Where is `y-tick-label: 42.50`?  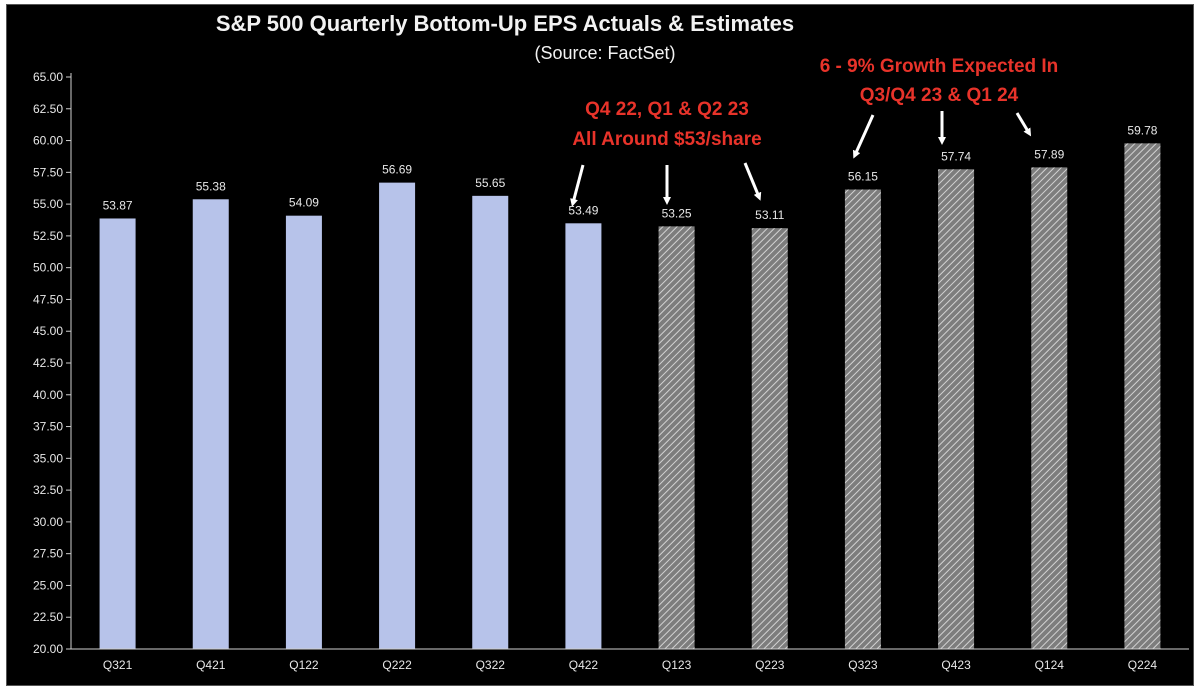 y-tick-label: 42.50 is located at coordinates (48, 363).